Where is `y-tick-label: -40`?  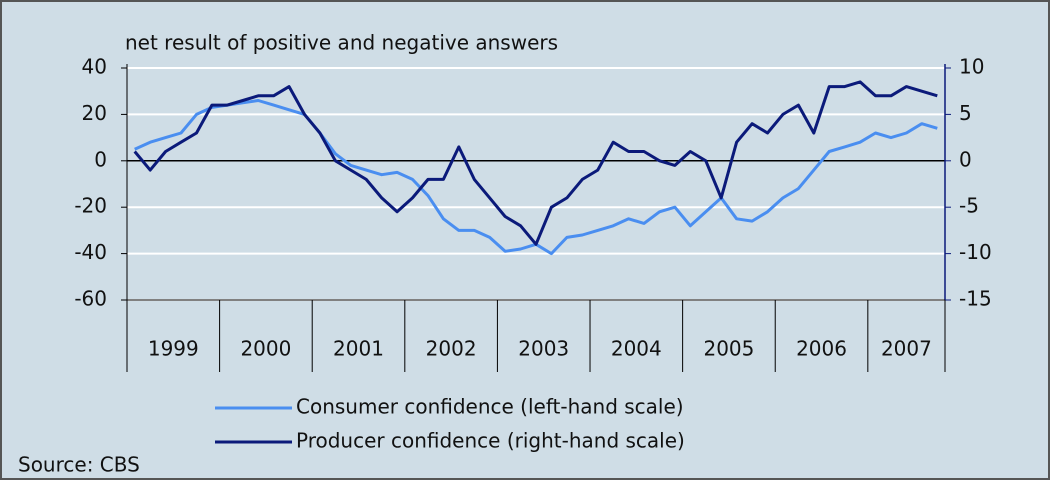 y-tick-label: -40 is located at coordinates (90, 252).